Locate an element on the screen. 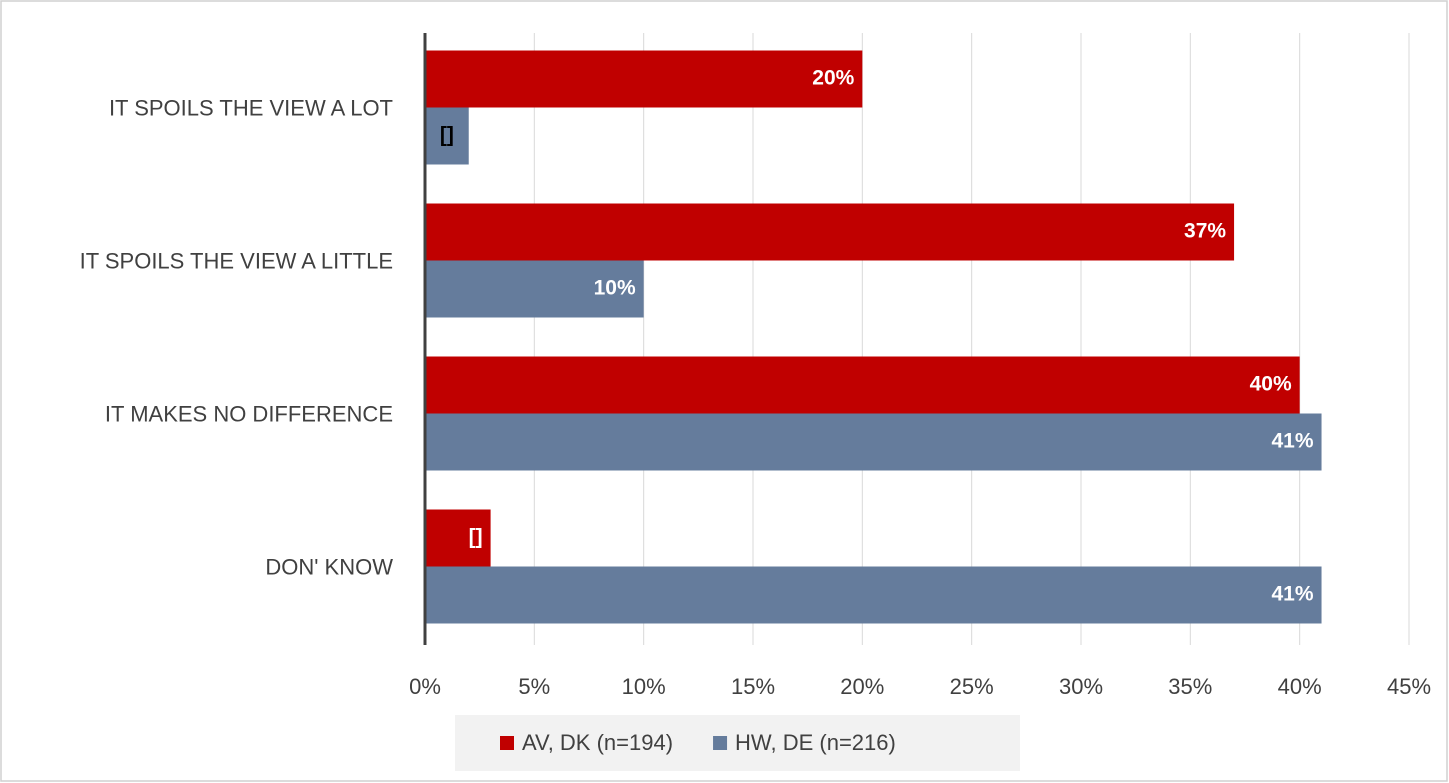 This screenshot has height=783, width=1449. x-tick-label: 40% is located at coordinates (1300, 686).